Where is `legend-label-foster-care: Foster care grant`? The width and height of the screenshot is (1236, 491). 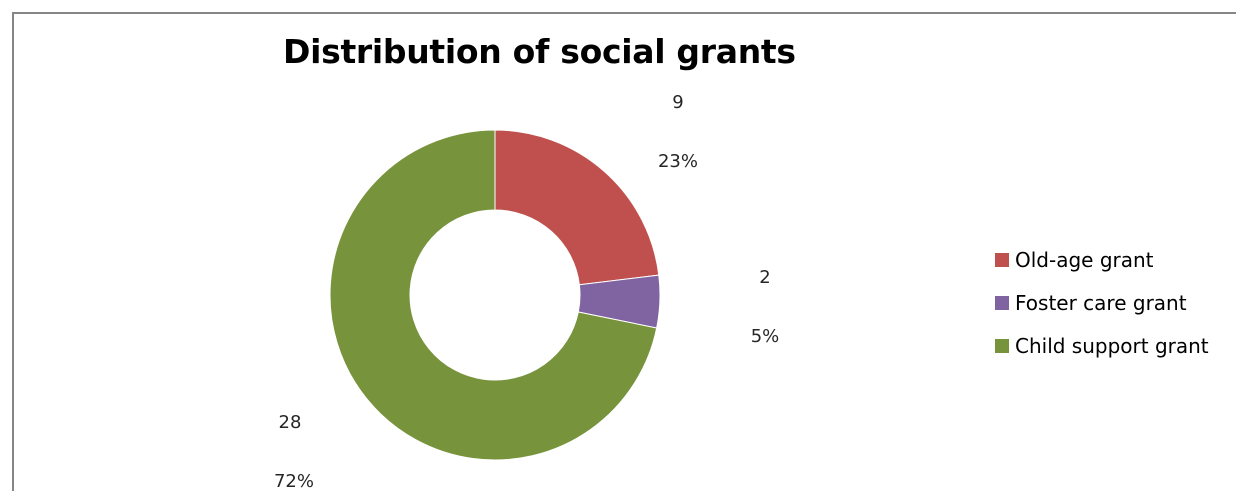 legend-label-foster-care: Foster care grant is located at coordinates (1101, 302).